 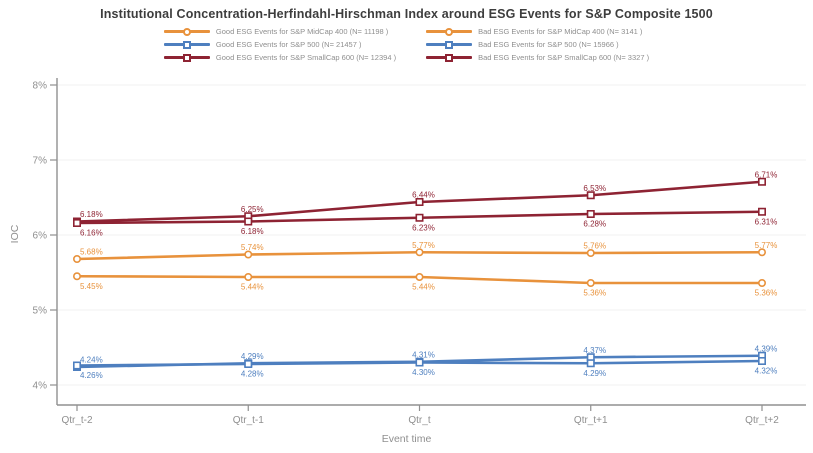 What do you see at coordinates (406, 439) in the screenshot?
I see `x-axis-title: Event time` at bounding box center [406, 439].